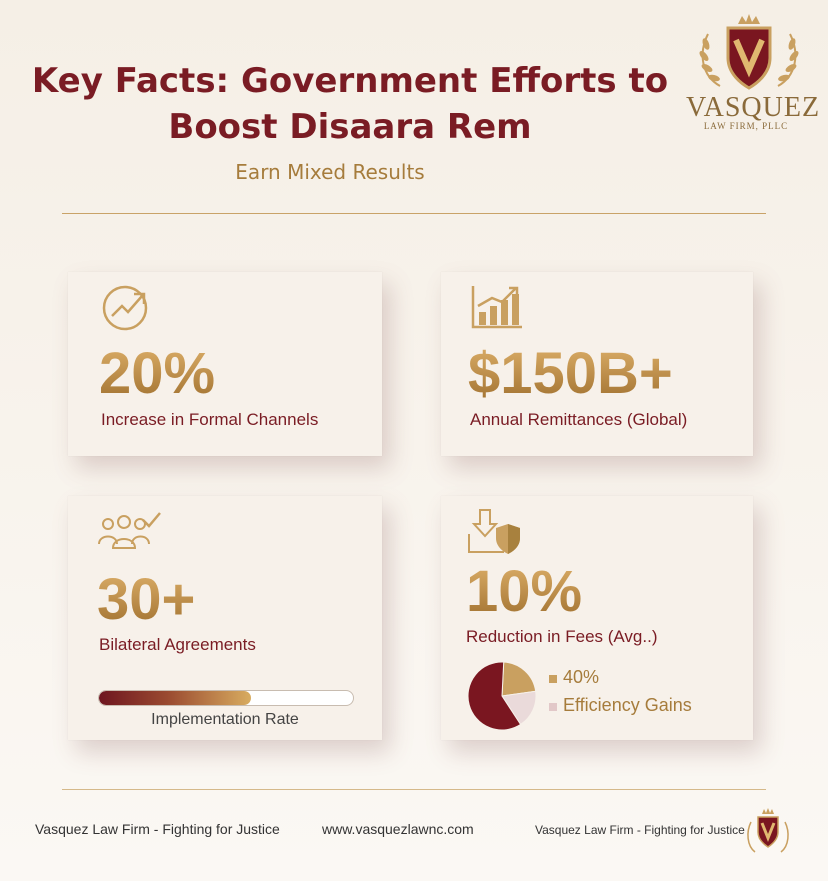 This screenshot has height=881, width=828. What do you see at coordinates (570, 373) in the screenshot?
I see `stat-value-annual-remittances: $150B+` at bounding box center [570, 373].